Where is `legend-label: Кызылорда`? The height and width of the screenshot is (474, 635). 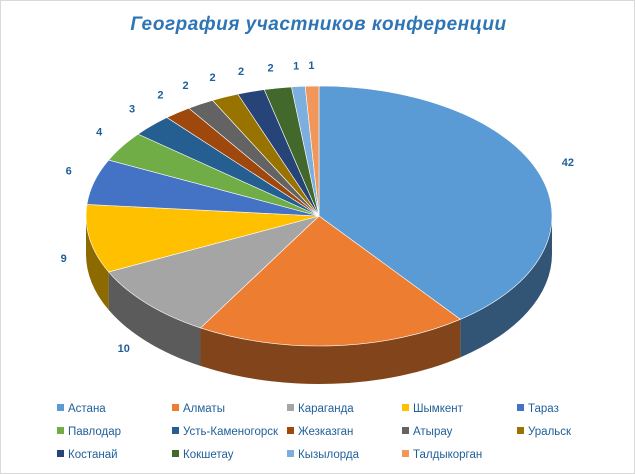 legend-label: Кызылорда is located at coordinates (328, 455).